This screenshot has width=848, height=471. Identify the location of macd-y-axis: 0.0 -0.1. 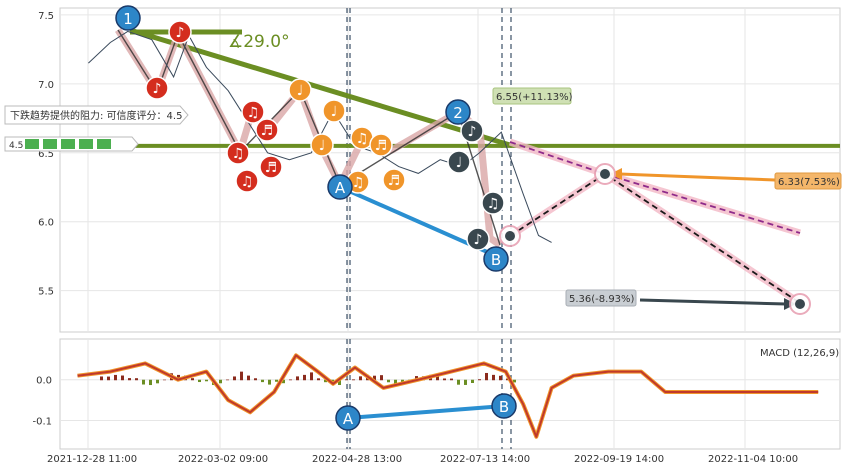
(42, 402).